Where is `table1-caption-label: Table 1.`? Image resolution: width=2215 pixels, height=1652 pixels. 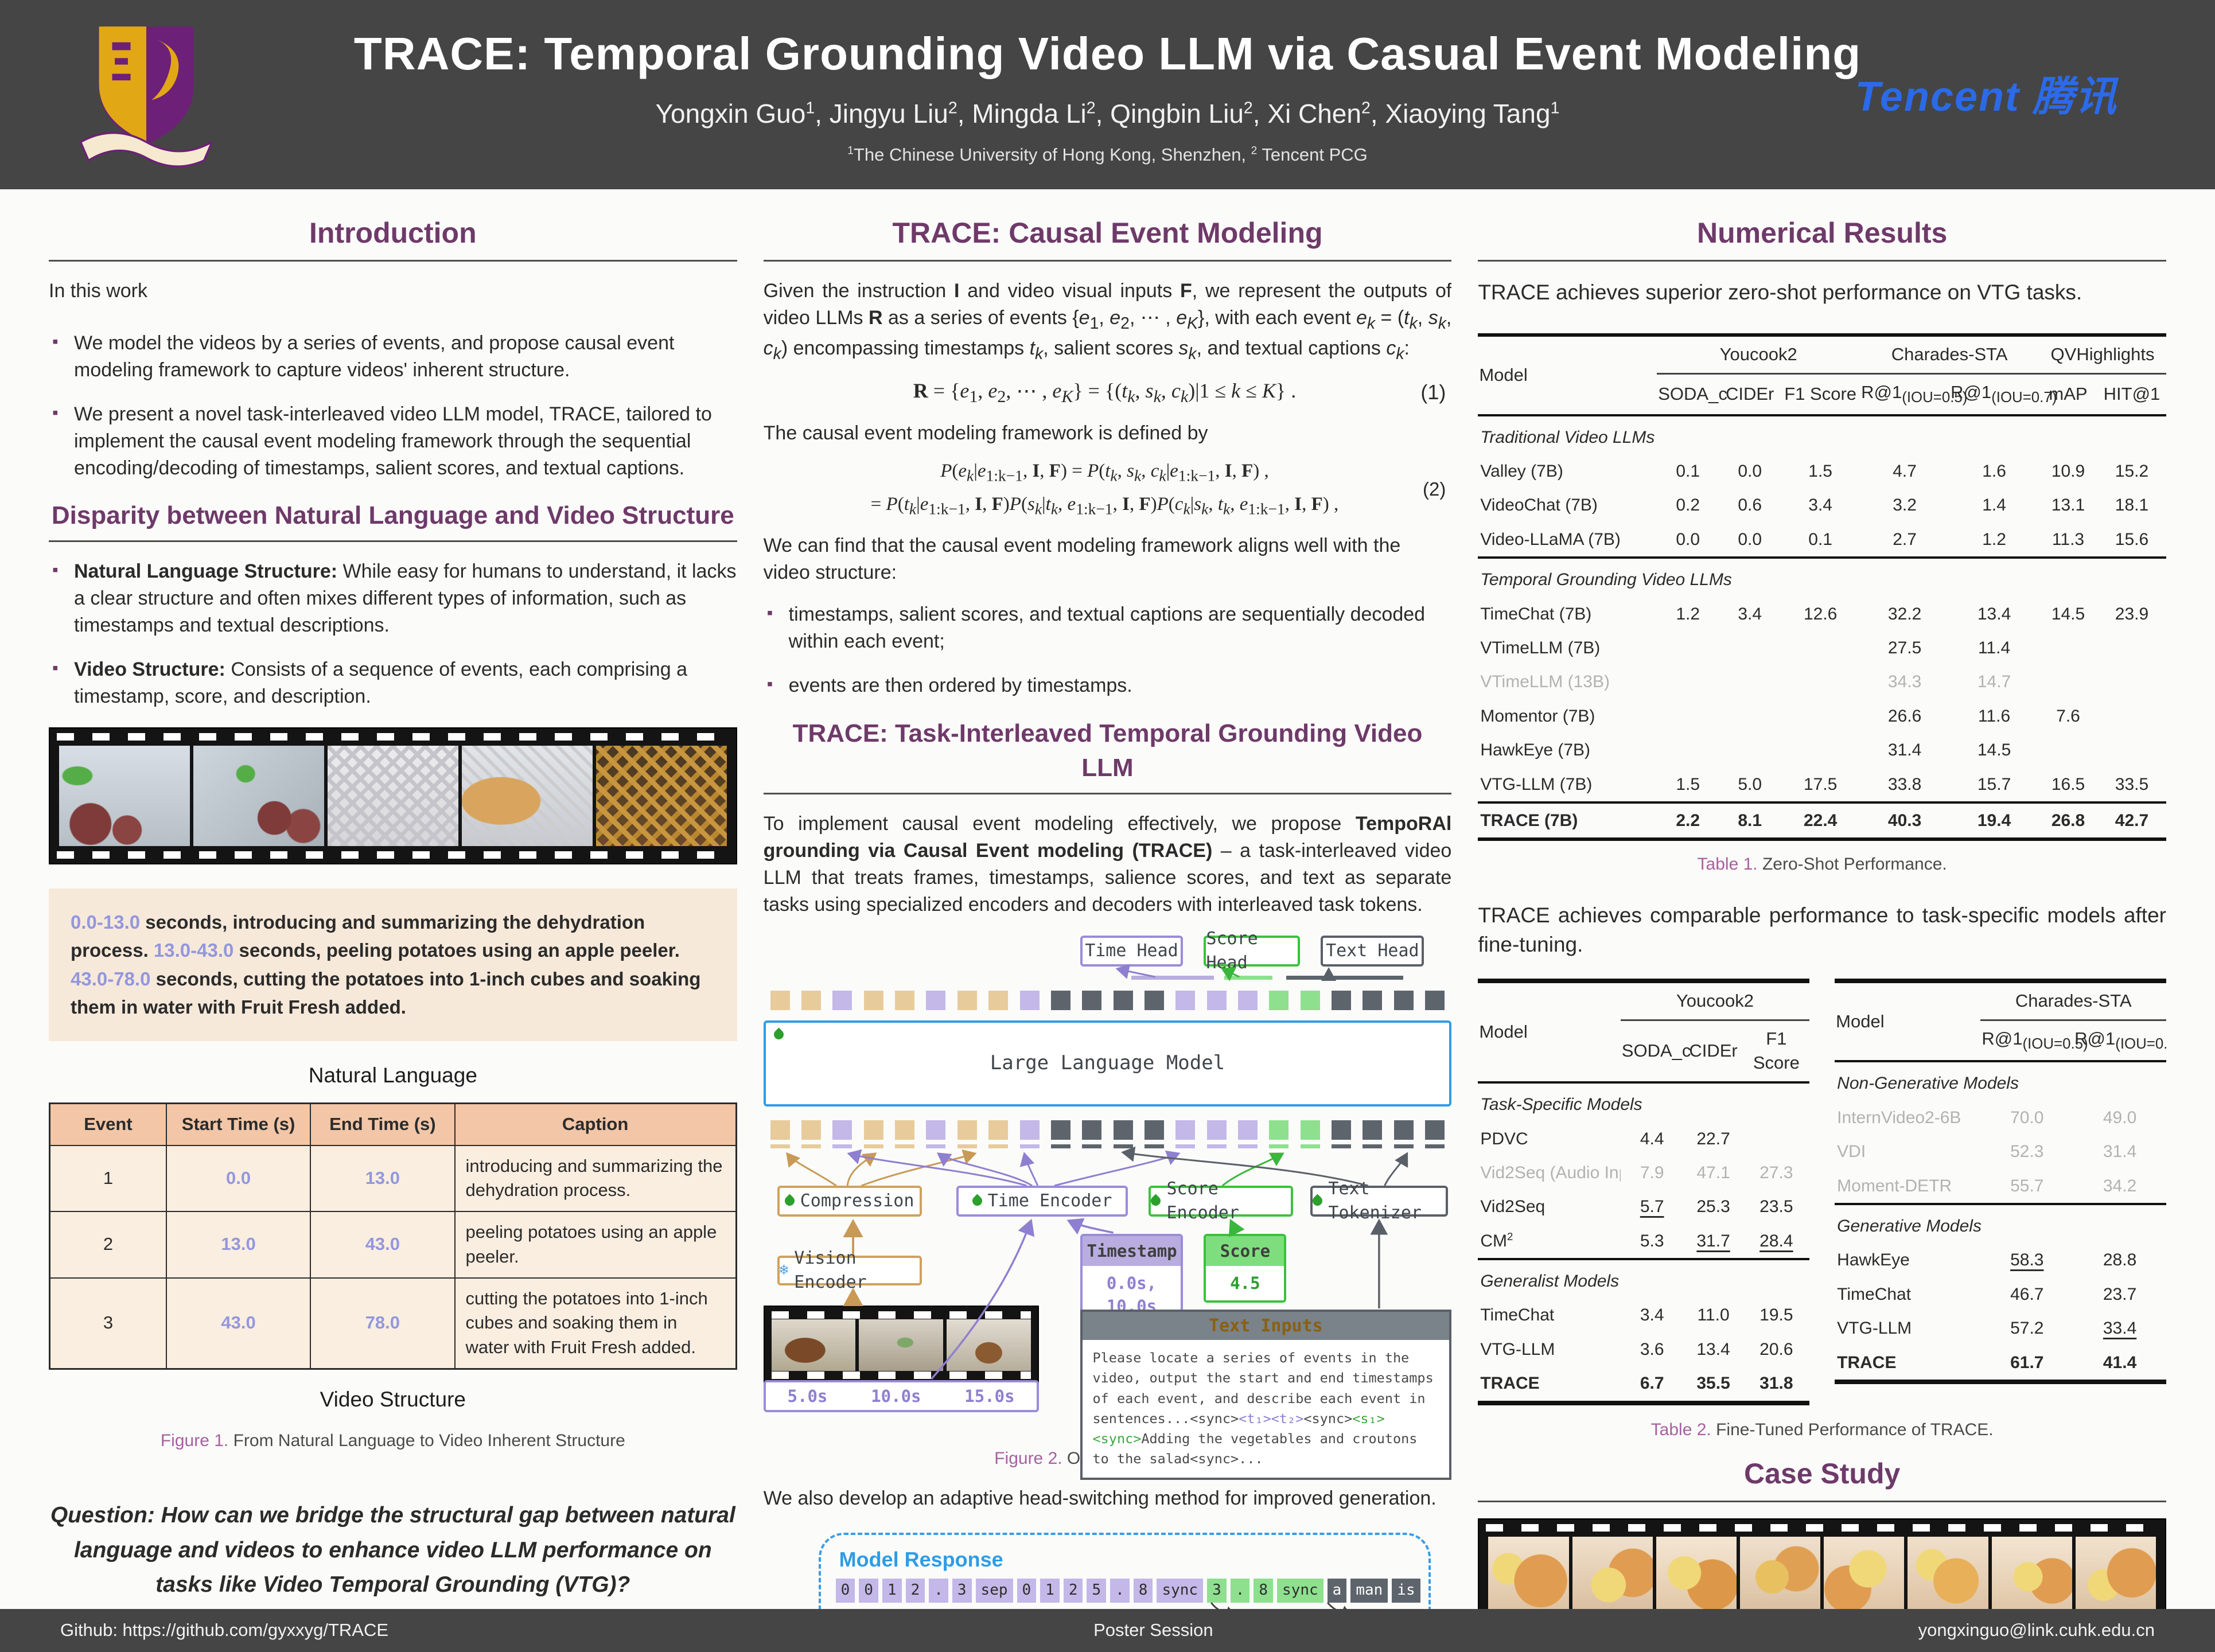
table1-caption-label: Table 1. is located at coordinates (1727, 864).